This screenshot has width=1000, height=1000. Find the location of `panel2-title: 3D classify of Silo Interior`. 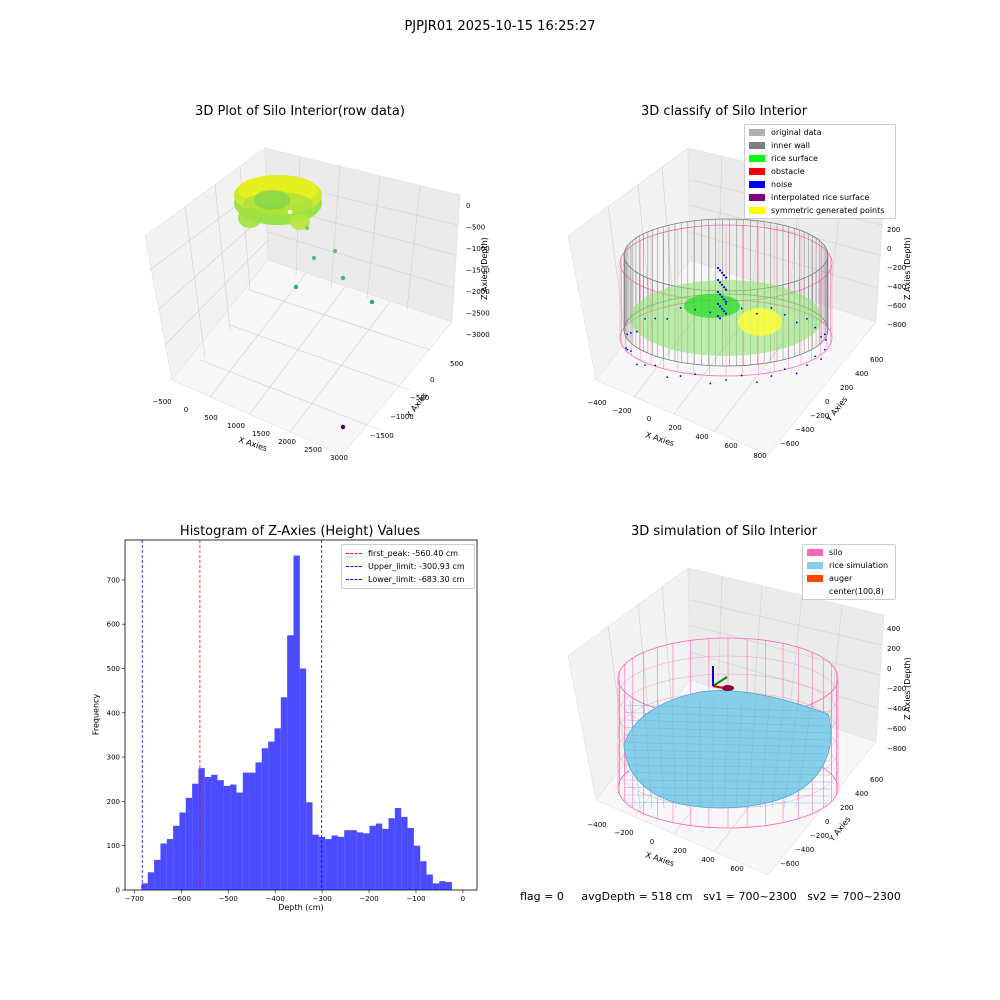

panel2-title: 3D classify of Silo Interior is located at coordinates (724, 111).